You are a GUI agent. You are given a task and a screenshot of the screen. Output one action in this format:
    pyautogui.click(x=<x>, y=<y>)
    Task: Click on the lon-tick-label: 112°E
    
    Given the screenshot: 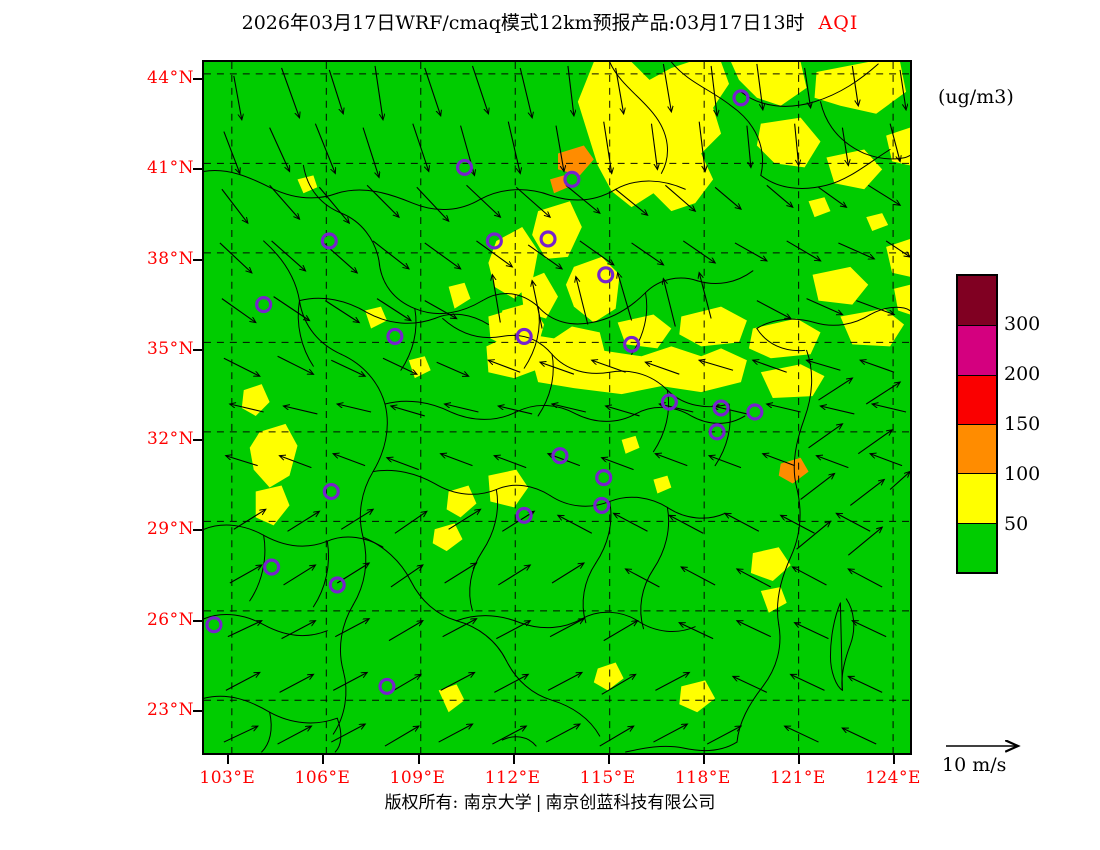 What is the action you would take?
    pyautogui.click(x=512, y=778)
    